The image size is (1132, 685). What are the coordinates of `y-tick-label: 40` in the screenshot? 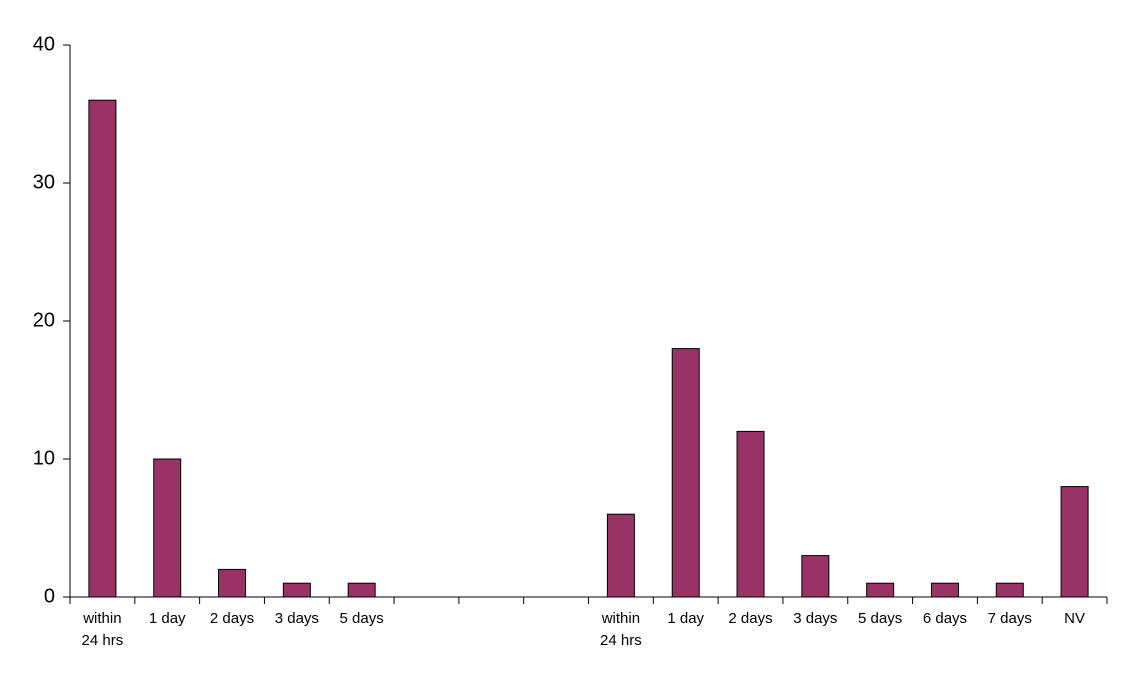 It's located at (44, 44).